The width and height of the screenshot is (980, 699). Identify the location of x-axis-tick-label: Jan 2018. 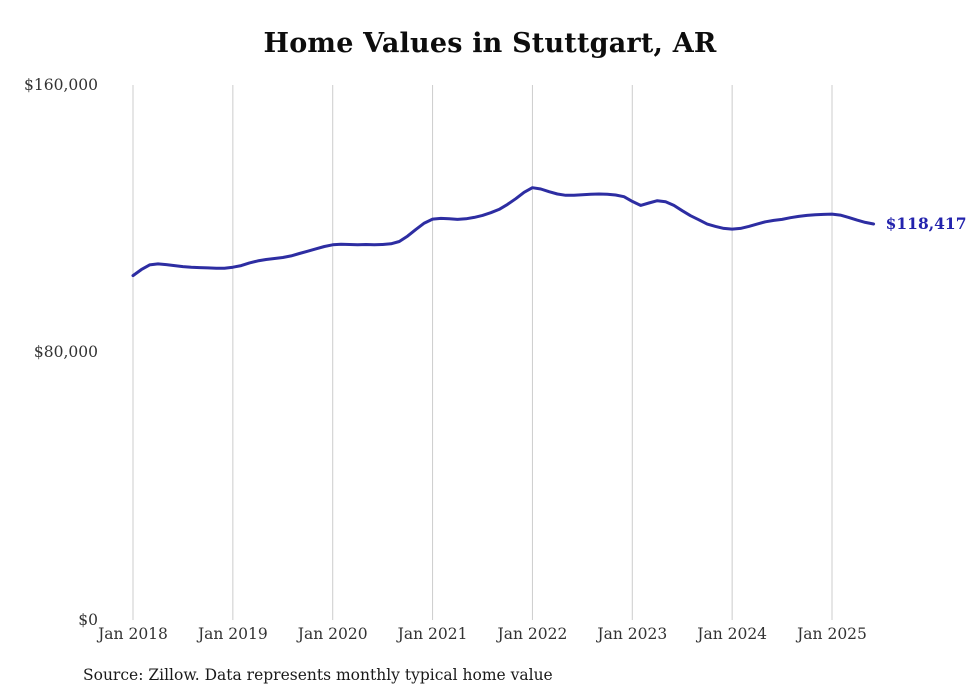
(133, 634).